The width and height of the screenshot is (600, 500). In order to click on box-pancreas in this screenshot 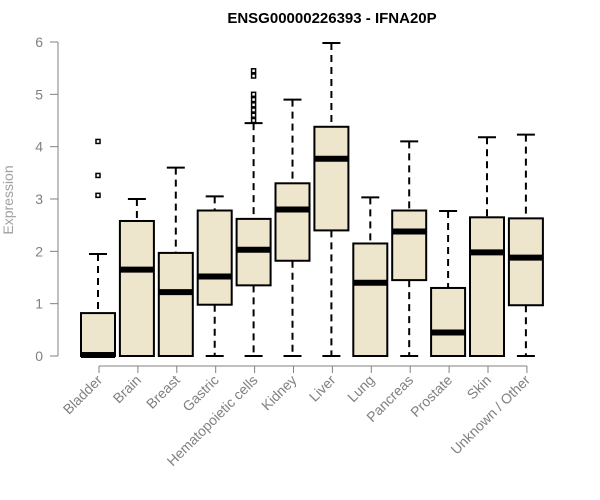, I will do `click(409, 248)`.